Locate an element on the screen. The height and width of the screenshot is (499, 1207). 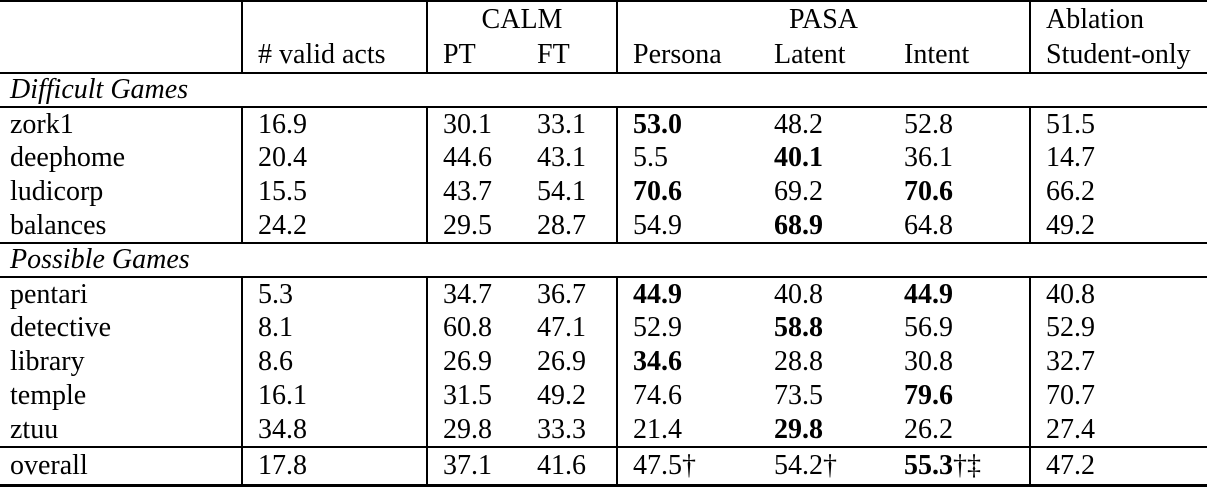
cell-calm-ft: 54.1 is located at coordinates (570, 192).